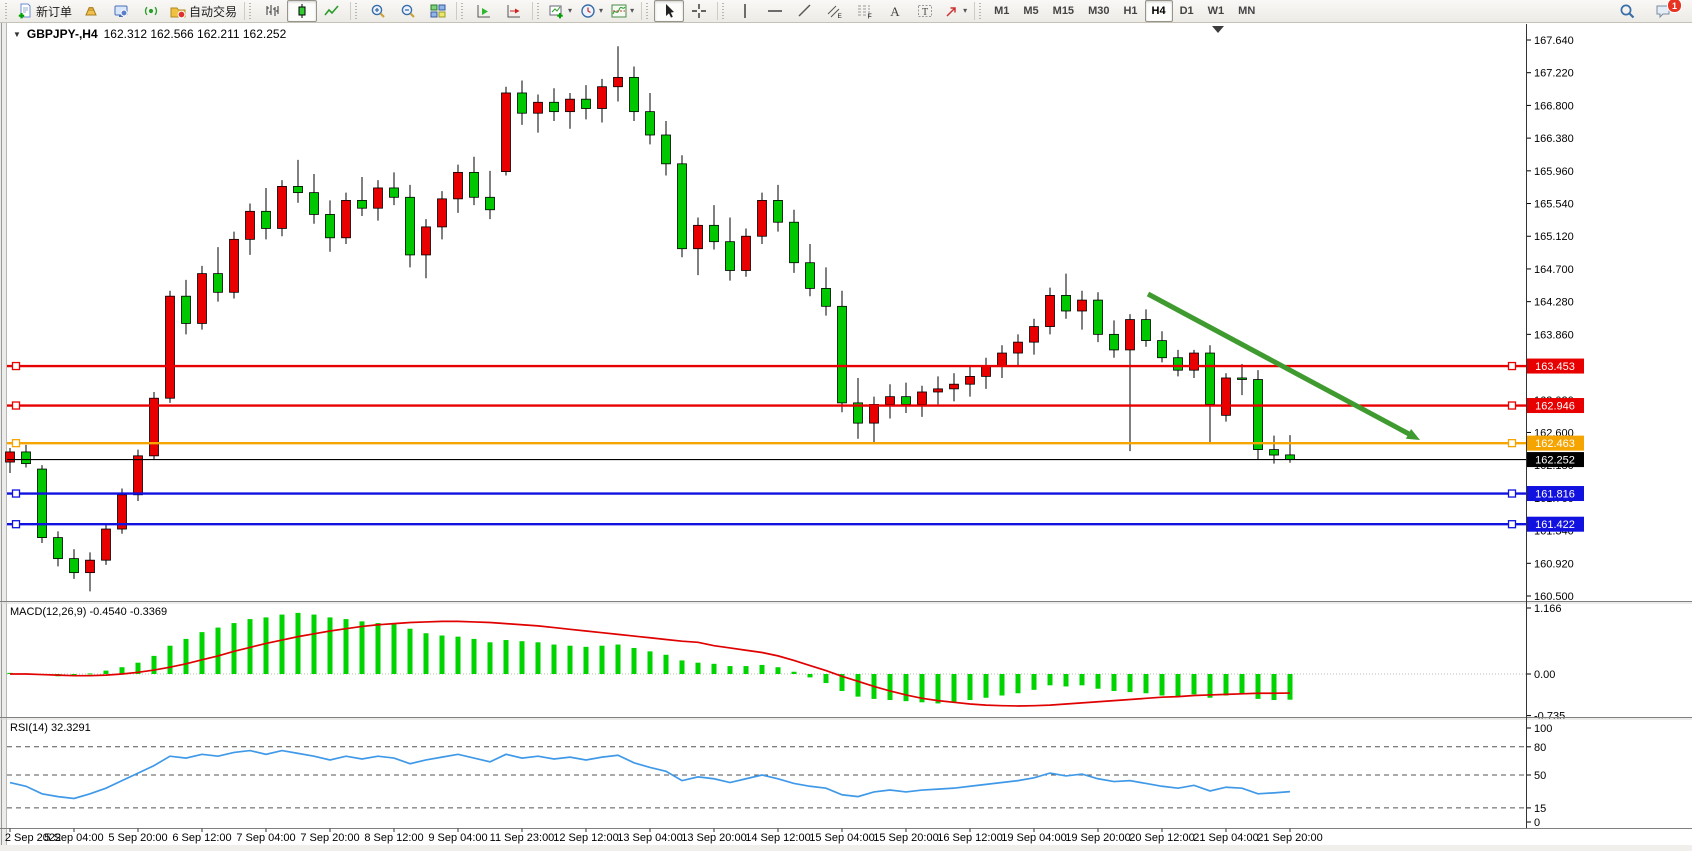  What do you see at coordinates (895, 11) in the screenshot?
I see `text-button: A` at bounding box center [895, 11].